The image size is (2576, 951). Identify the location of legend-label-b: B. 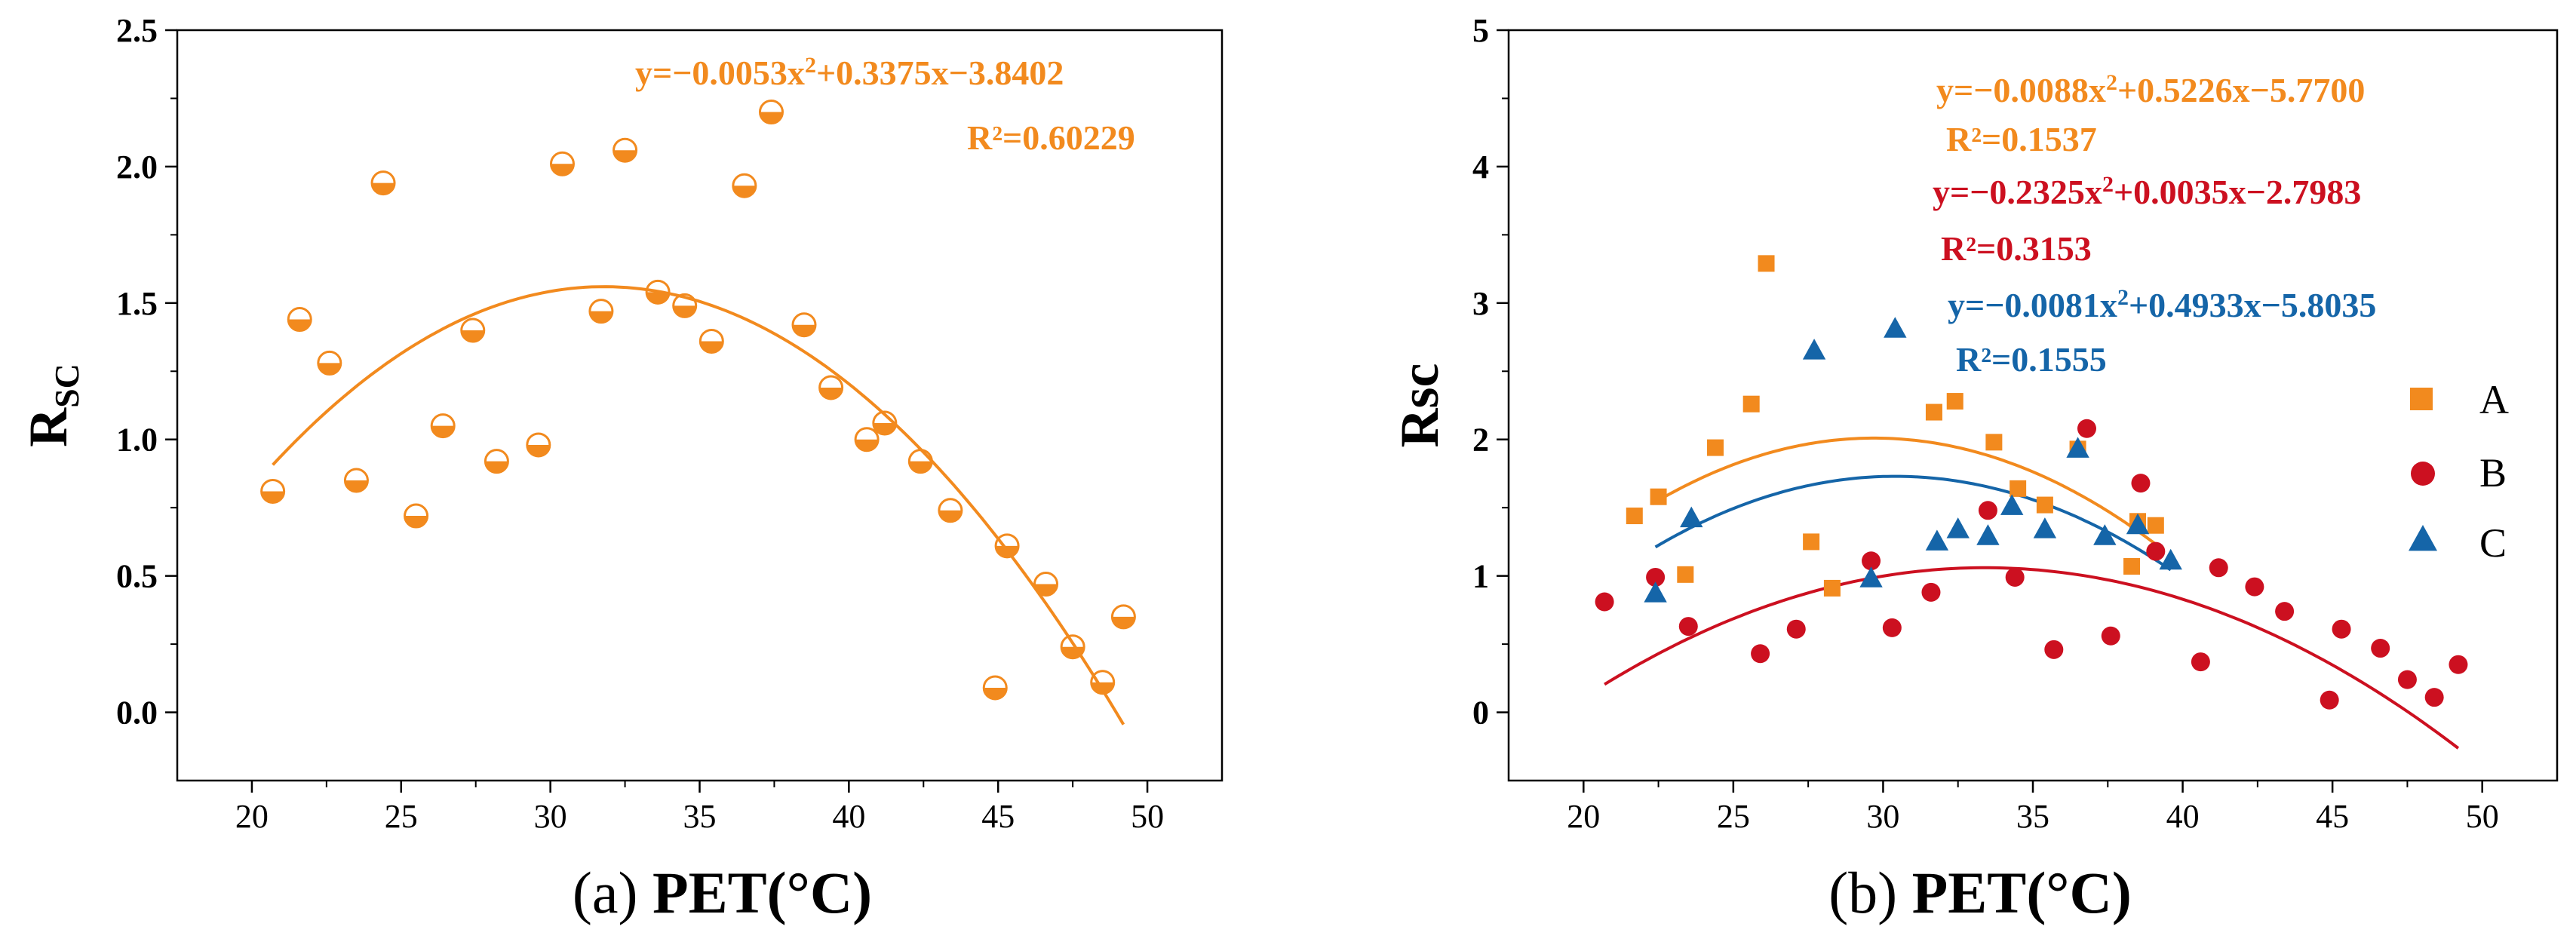
(2493, 472).